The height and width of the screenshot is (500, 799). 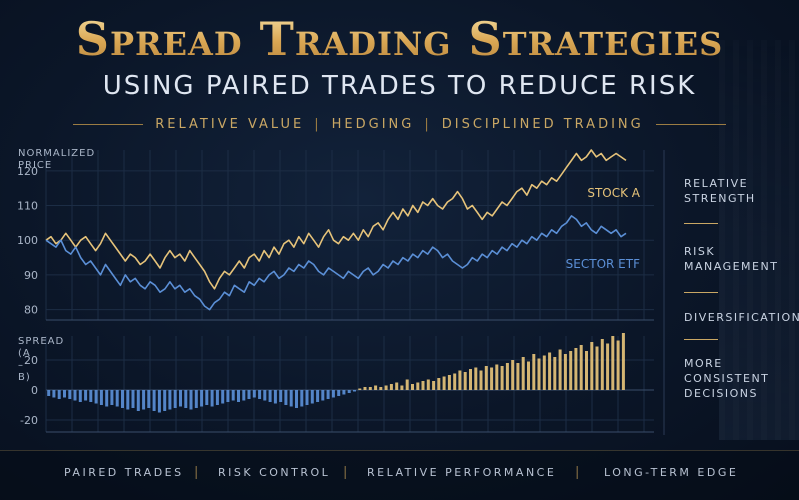 I want to click on y-tick-label: 80, so click(x=31, y=310).